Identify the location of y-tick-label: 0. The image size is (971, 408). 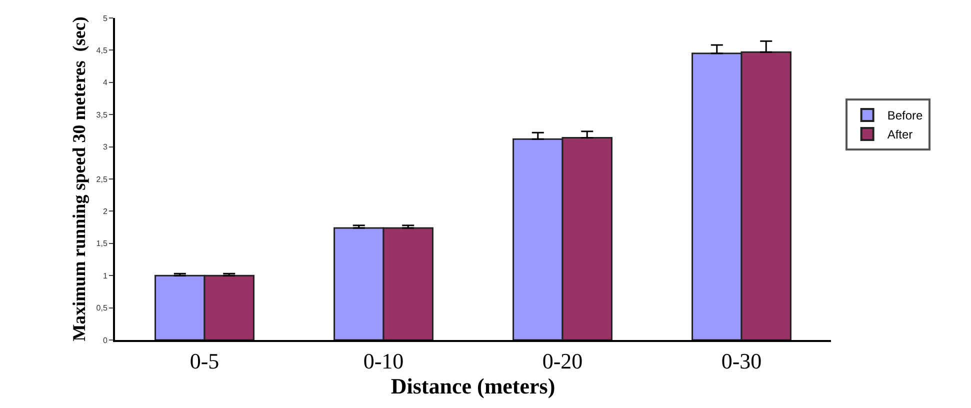
(105, 340).